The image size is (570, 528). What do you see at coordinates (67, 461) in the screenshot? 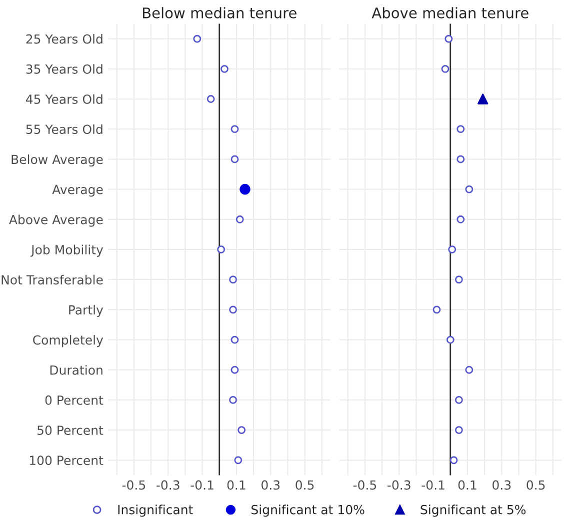
I see `y-tick-label: 100 Percent` at bounding box center [67, 461].